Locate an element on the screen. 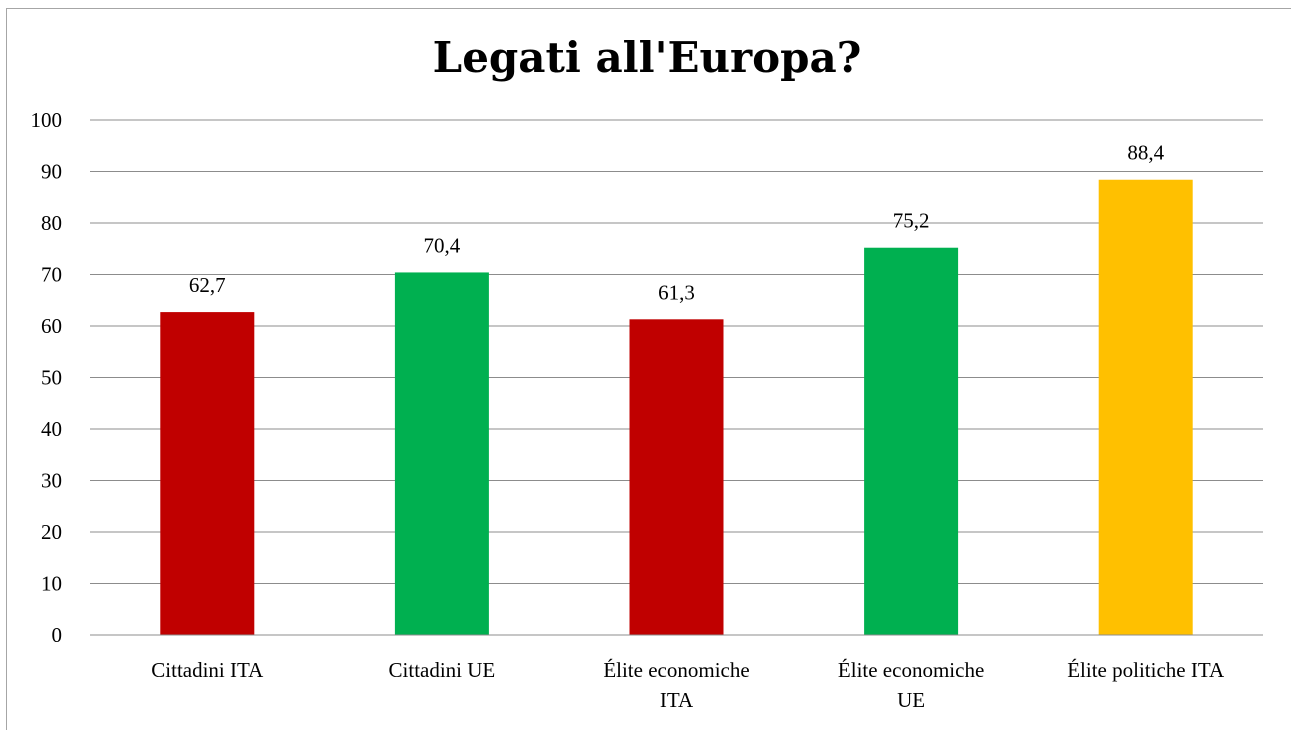  y-tick-label: 70 is located at coordinates (51, 275).